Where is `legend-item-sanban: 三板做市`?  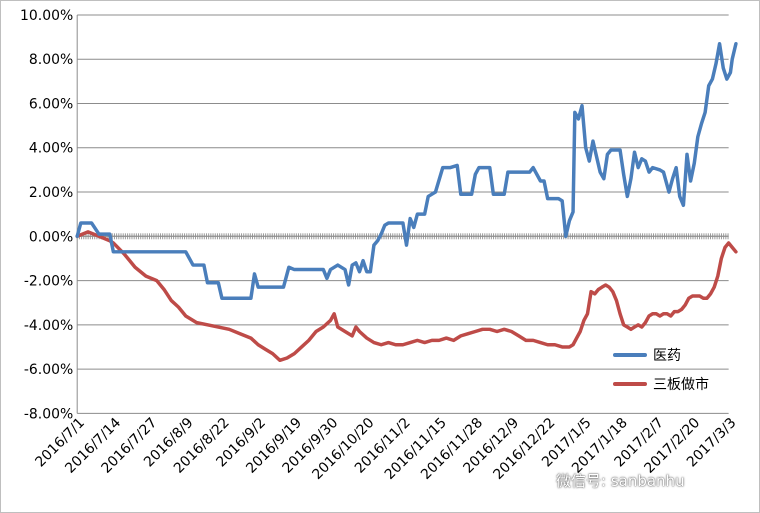
legend-item-sanban: 三板做市 is located at coordinates (661, 384).